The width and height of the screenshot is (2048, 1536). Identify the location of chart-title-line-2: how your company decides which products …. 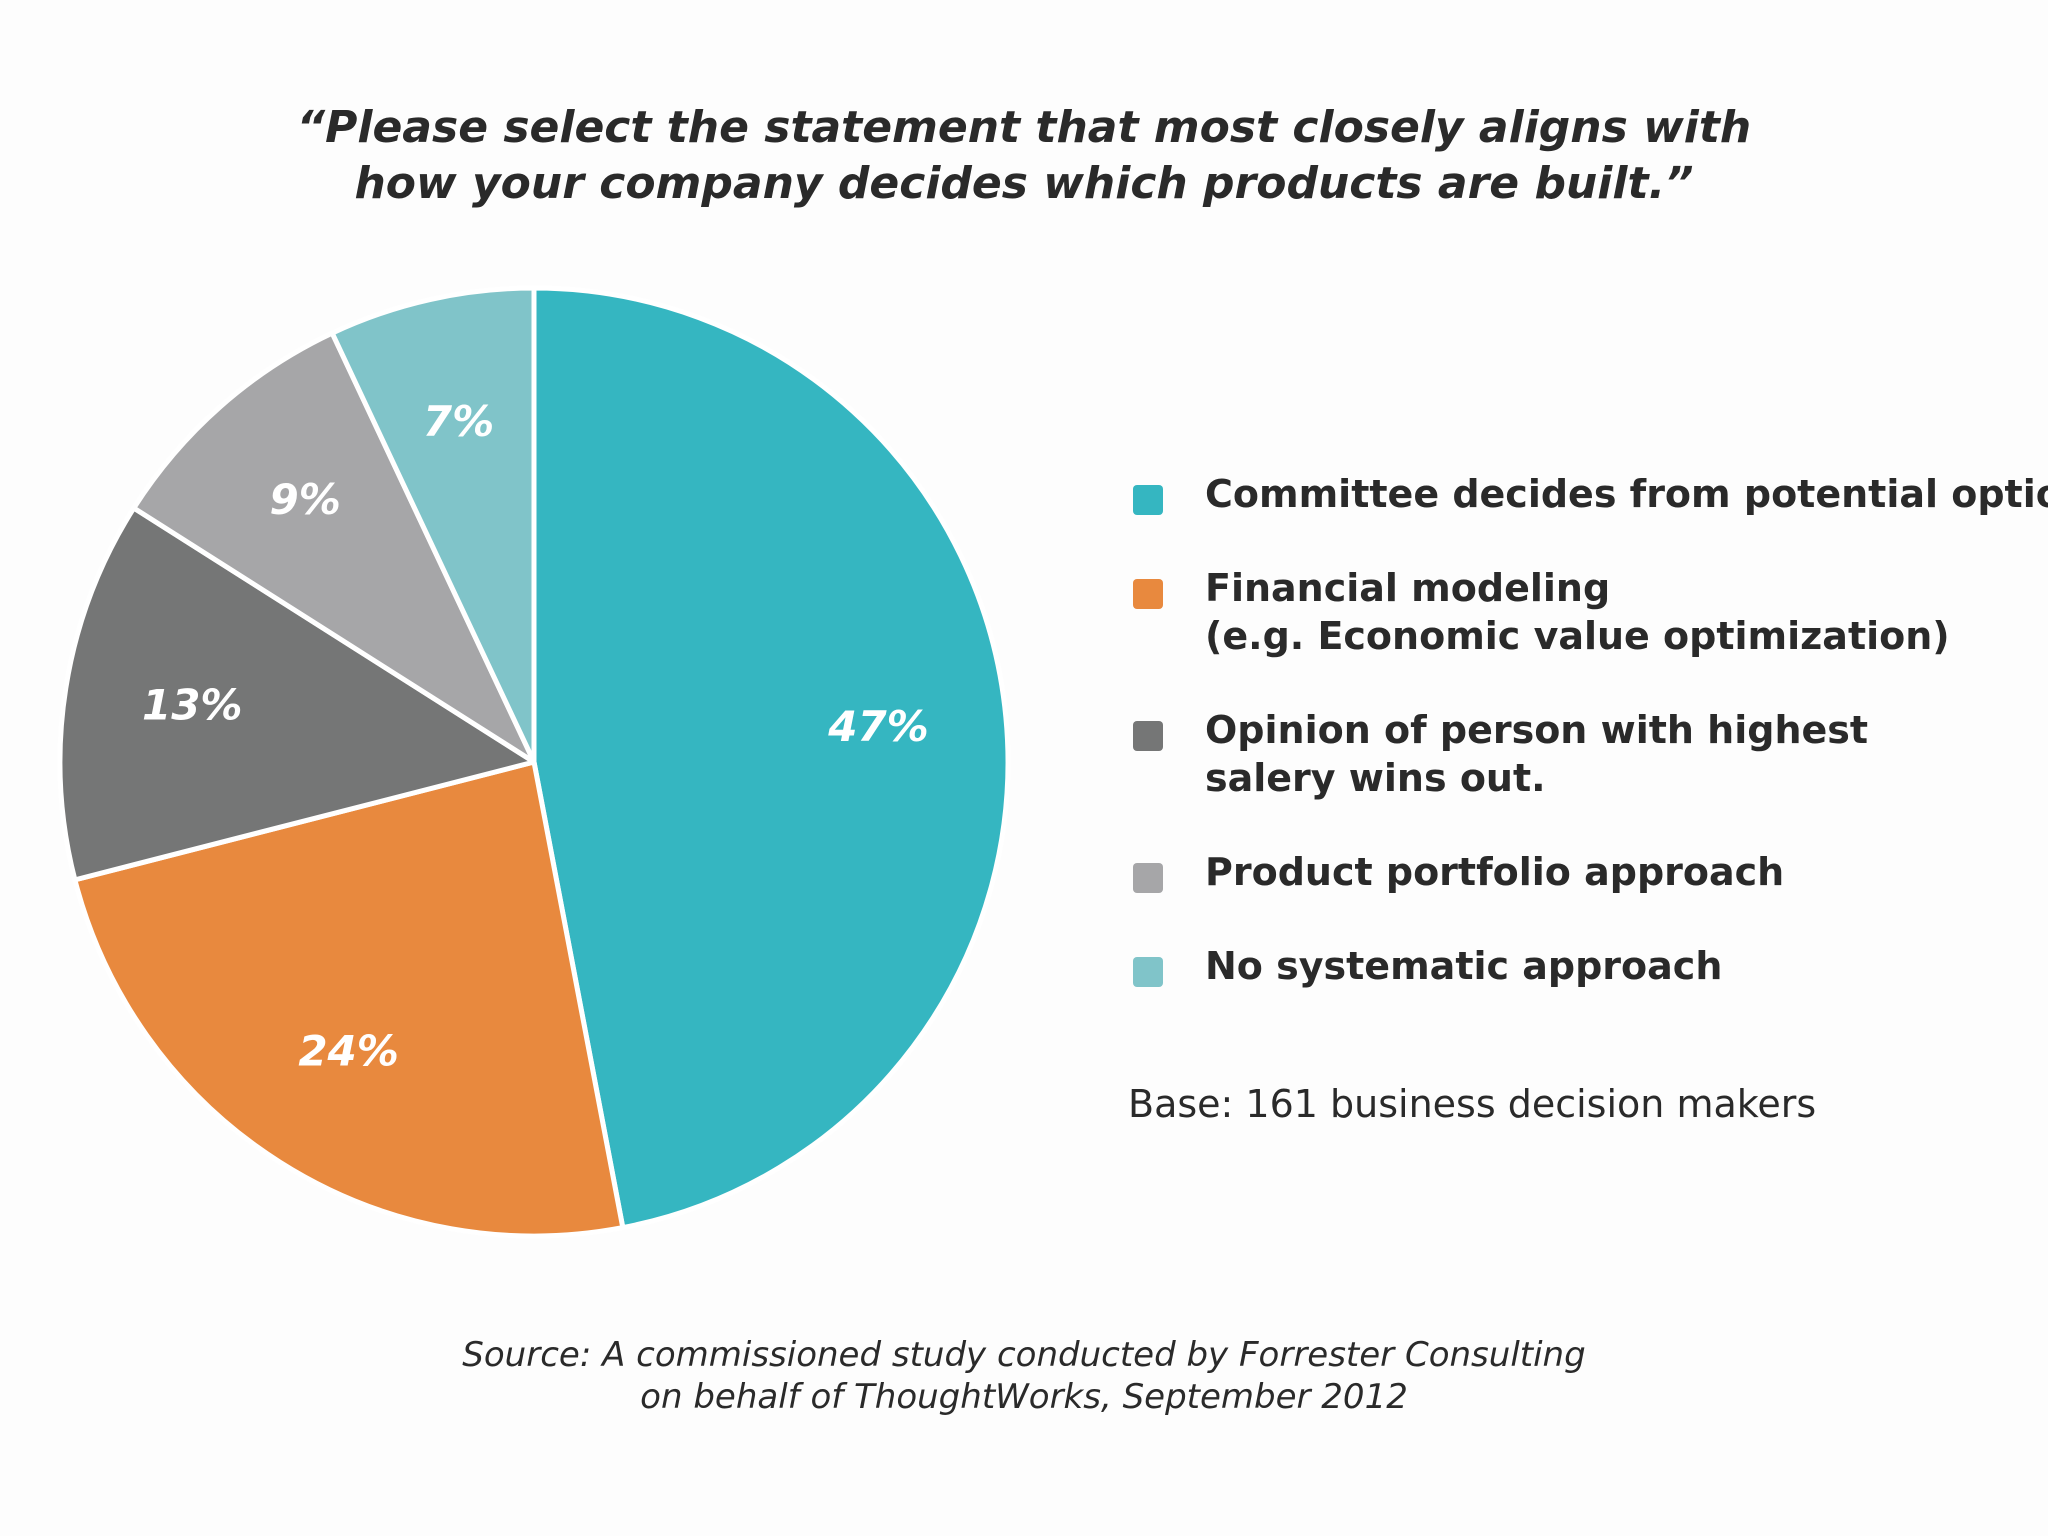
(1024, 183).